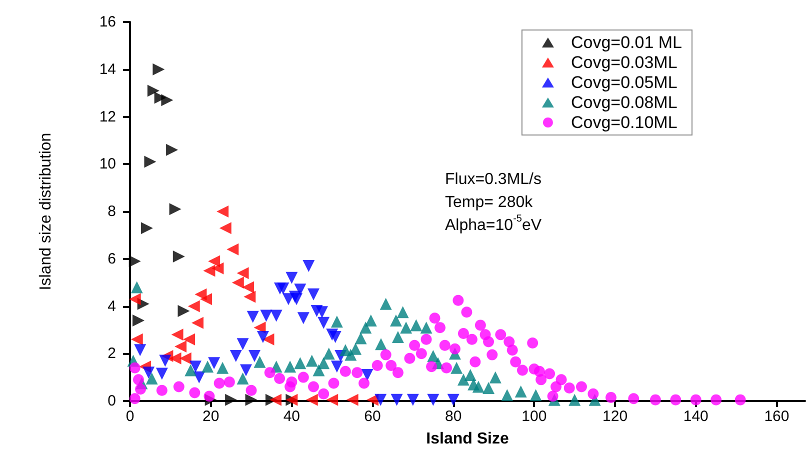 This screenshot has width=812, height=458. I want to click on x-tick-label: 120, so click(615, 416).